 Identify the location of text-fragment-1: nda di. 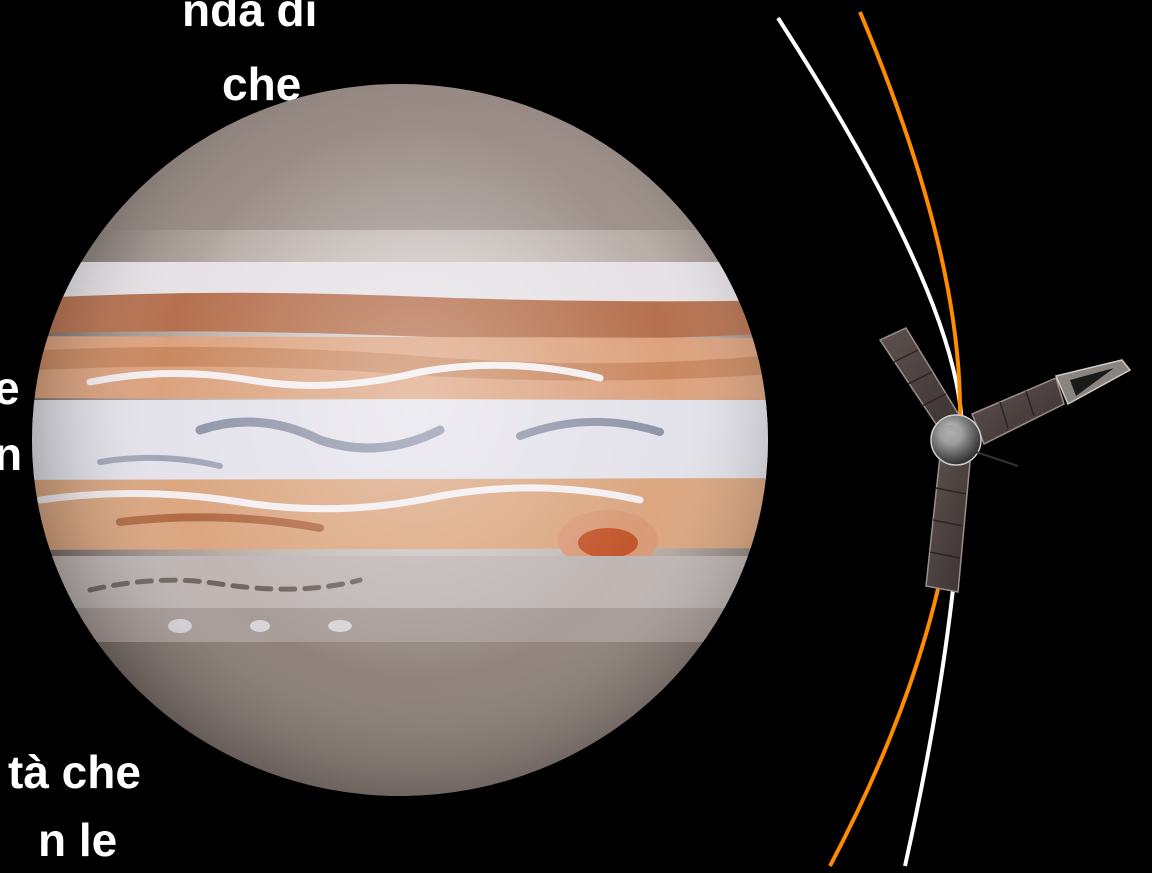
(250, 18).